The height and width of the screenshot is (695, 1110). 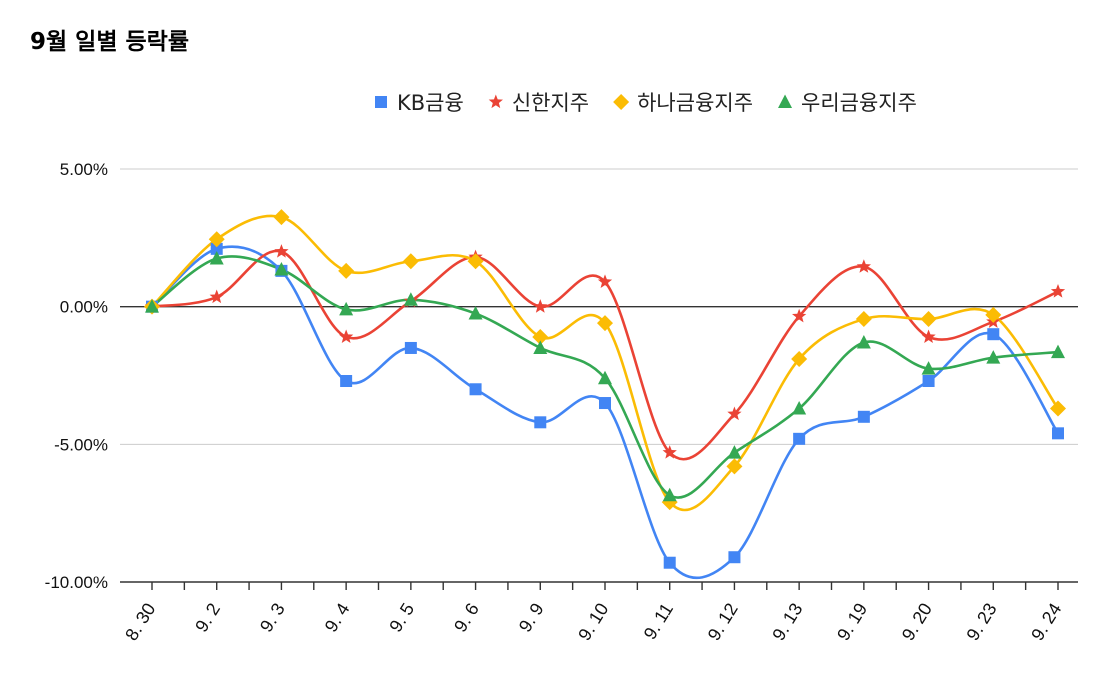 What do you see at coordinates (531, 618) in the screenshot?
I see `x-tick-label: 9. 9` at bounding box center [531, 618].